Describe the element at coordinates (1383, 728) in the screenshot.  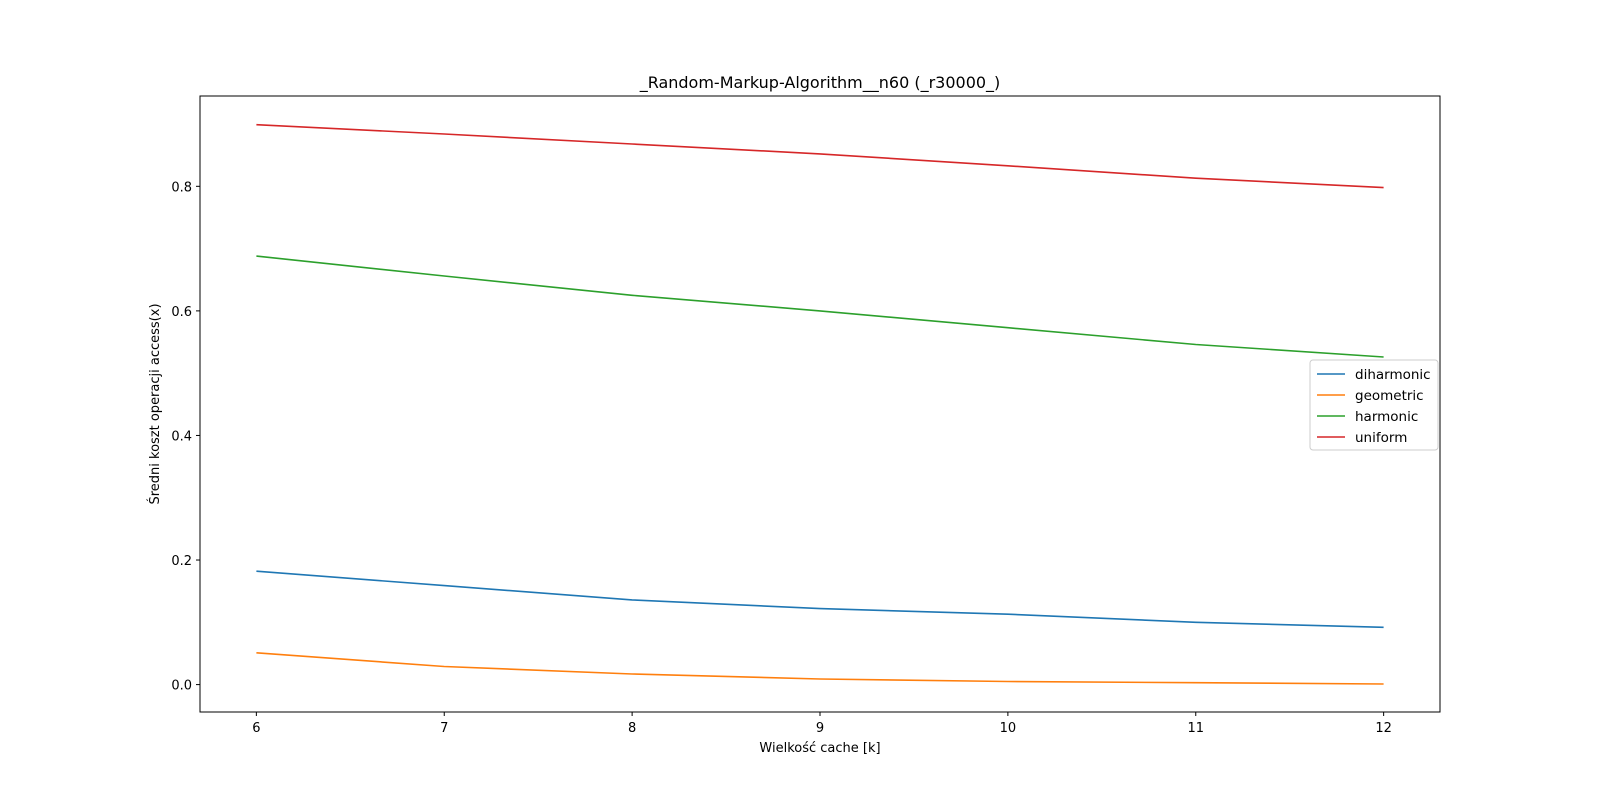
I see `x-tick-label: 12` at that location.